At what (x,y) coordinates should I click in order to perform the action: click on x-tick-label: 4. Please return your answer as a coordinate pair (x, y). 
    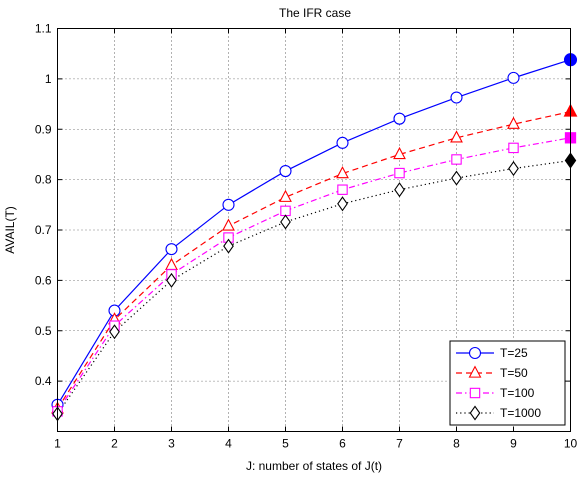
    Looking at the image, I should click on (228, 444).